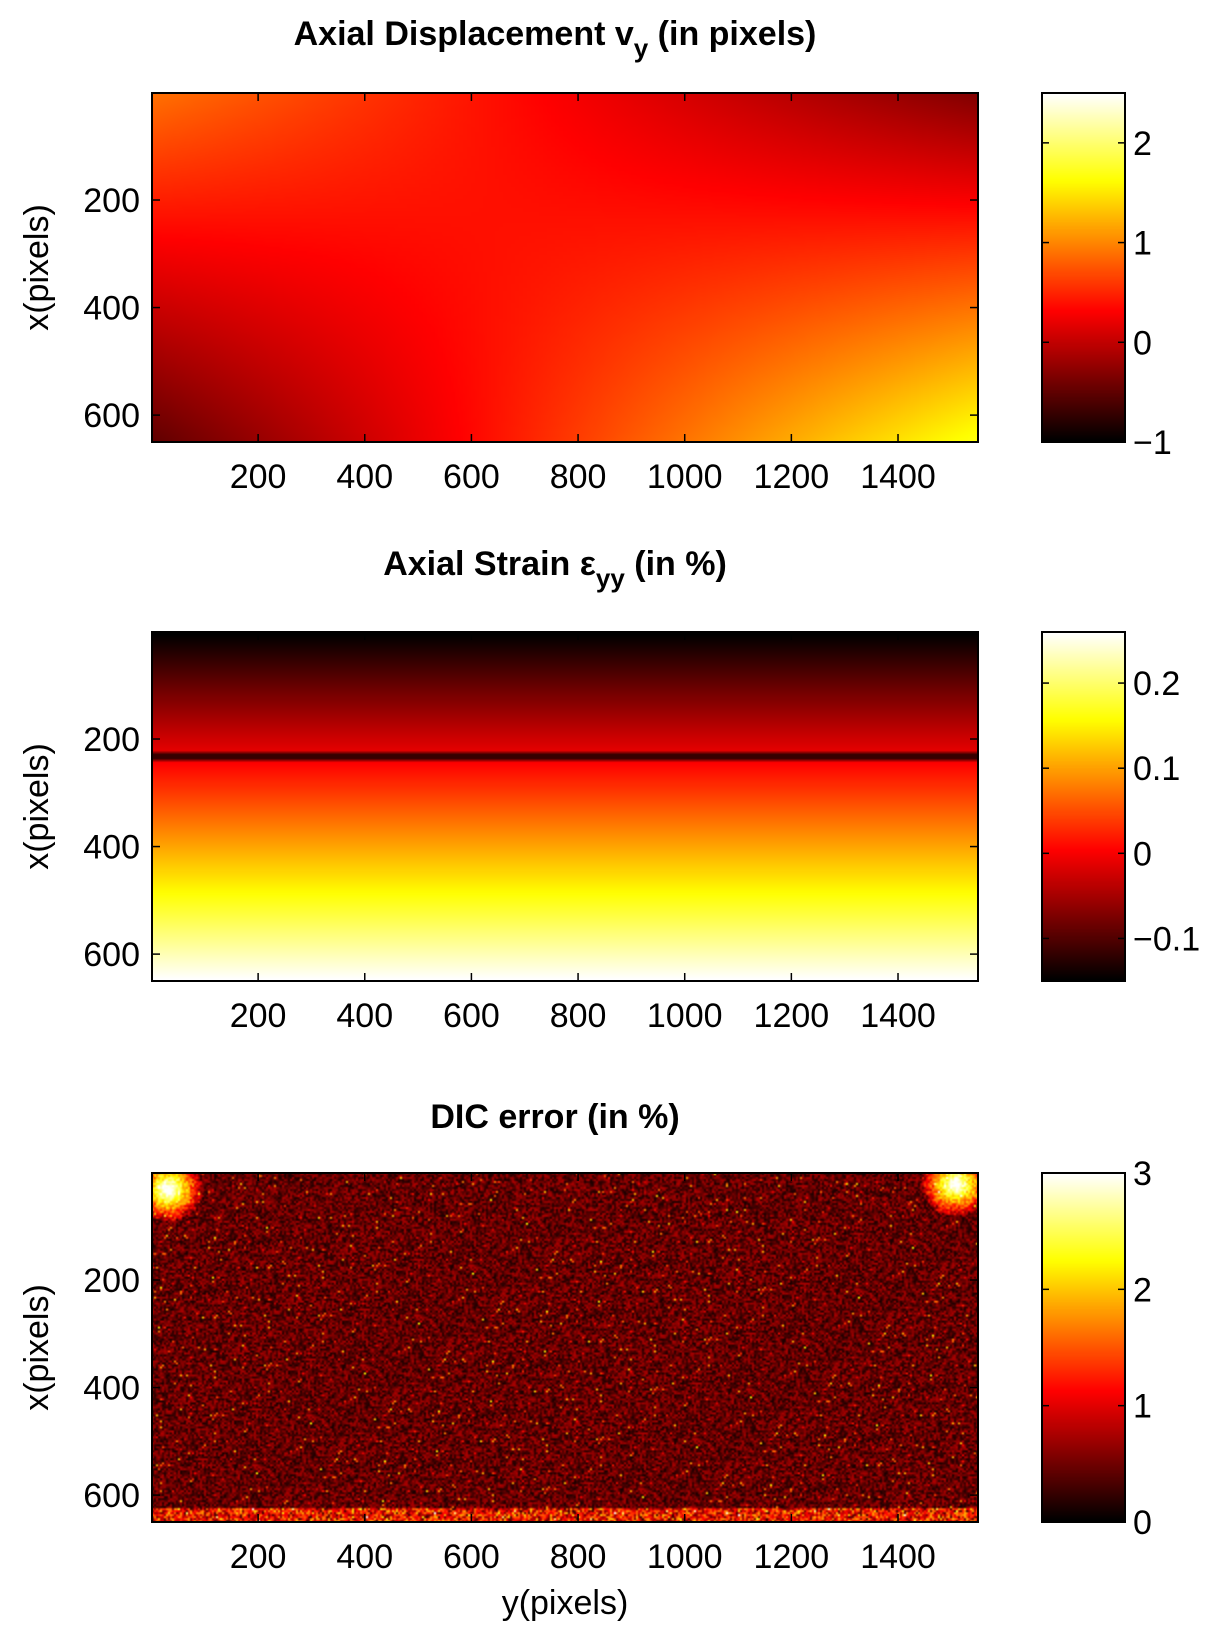 This screenshot has height=1637, width=1229. Describe the element at coordinates (555, 569) in the screenshot. I see `chart-title: Axial Strain εyy (in %)` at that location.